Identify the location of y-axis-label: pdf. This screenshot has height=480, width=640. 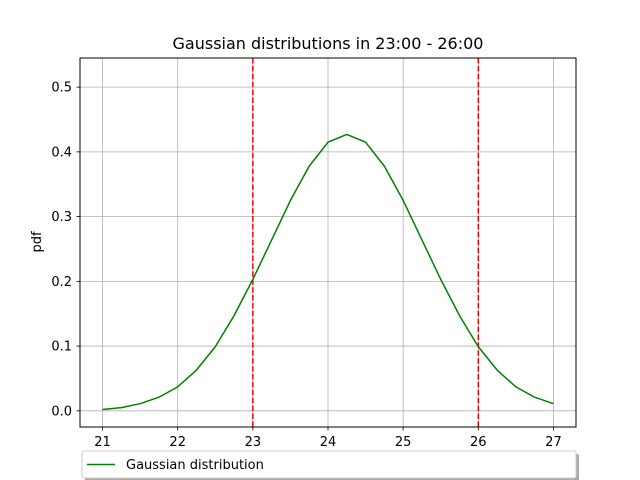
(37, 242).